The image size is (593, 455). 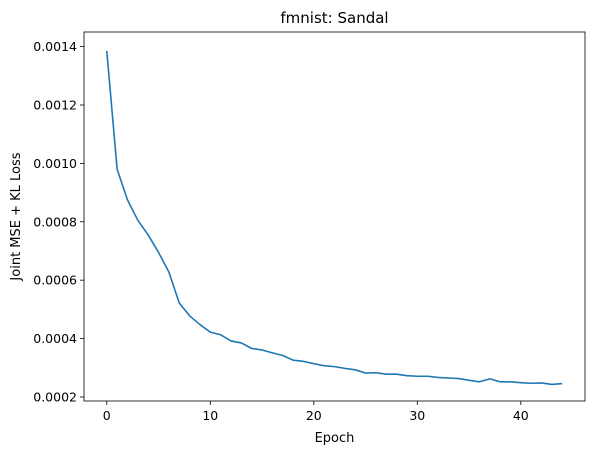 I want to click on x-axis-title: Epoch, so click(x=335, y=438).